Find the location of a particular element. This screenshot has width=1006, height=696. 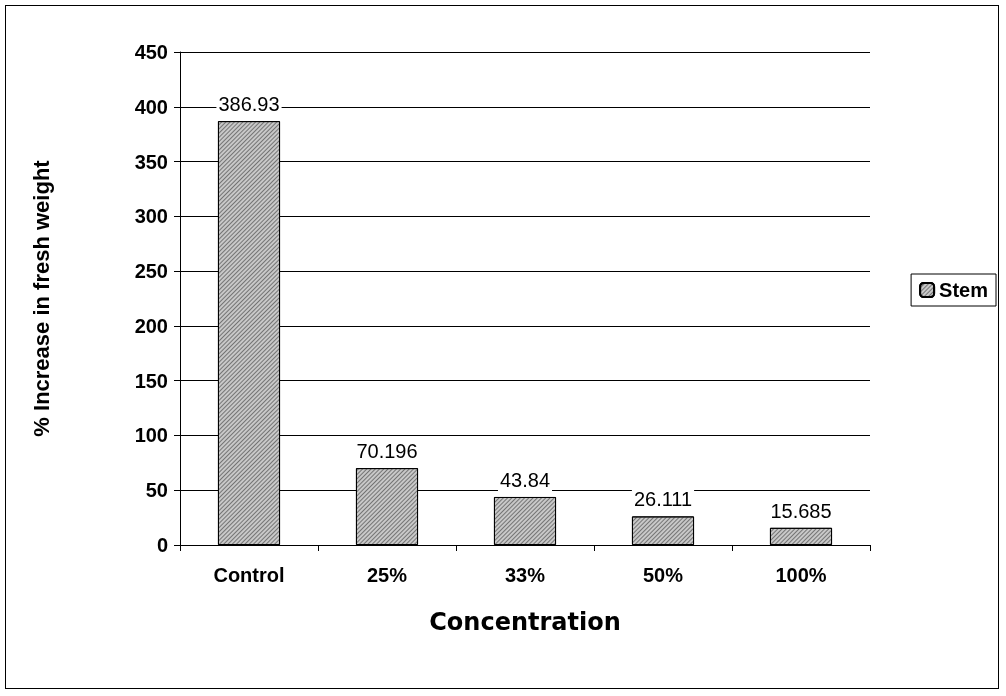

y-axis-title: % Increase in fresh weight is located at coordinates (41, 298).